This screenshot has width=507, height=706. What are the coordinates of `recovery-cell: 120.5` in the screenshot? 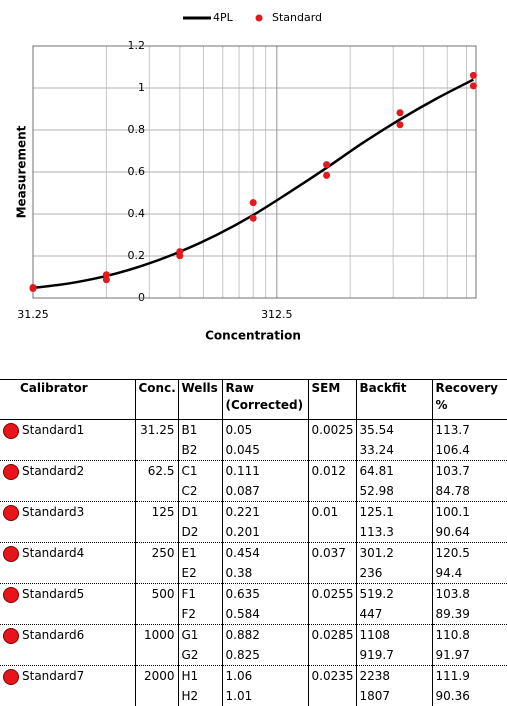 It's located at (469, 552).